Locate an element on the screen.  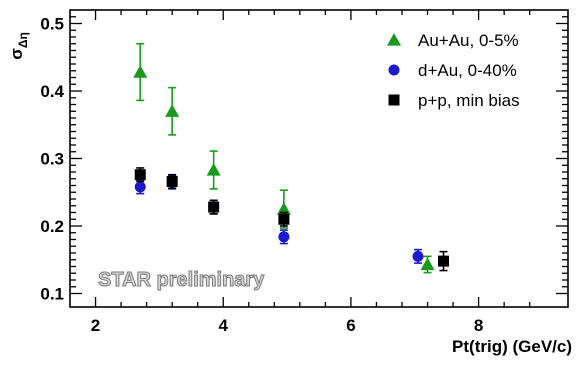
y-axis-title-subscript: Δη is located at coordinates (23, 40).